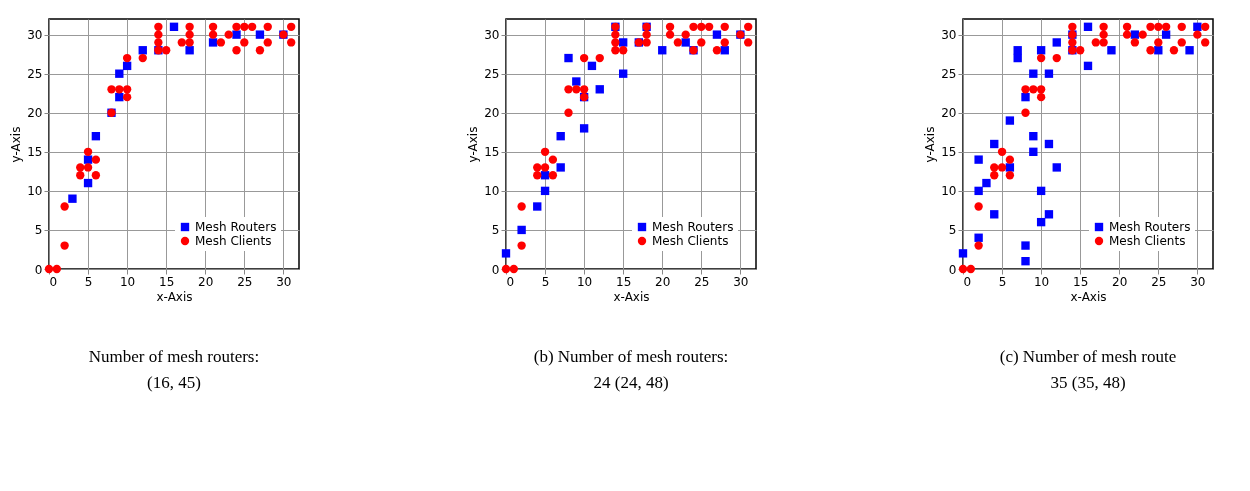 Image resolution: width=1250 pixels, height=491 pixels. I want to click on legend-label: Mesh Clients, so click(233, 241).